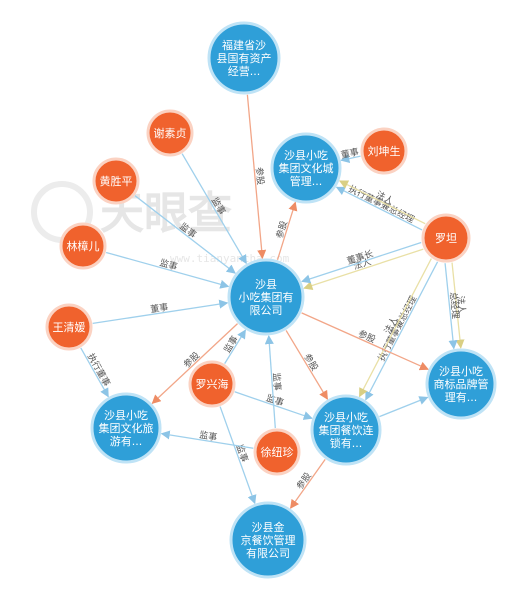 Image resolution: width=522 pixels, height=598 pixels. What do you see at coordinates (382, 202) in the screenshot?
I see `edge-luo-wenhua: 法人` at bounding box center [382, 202].